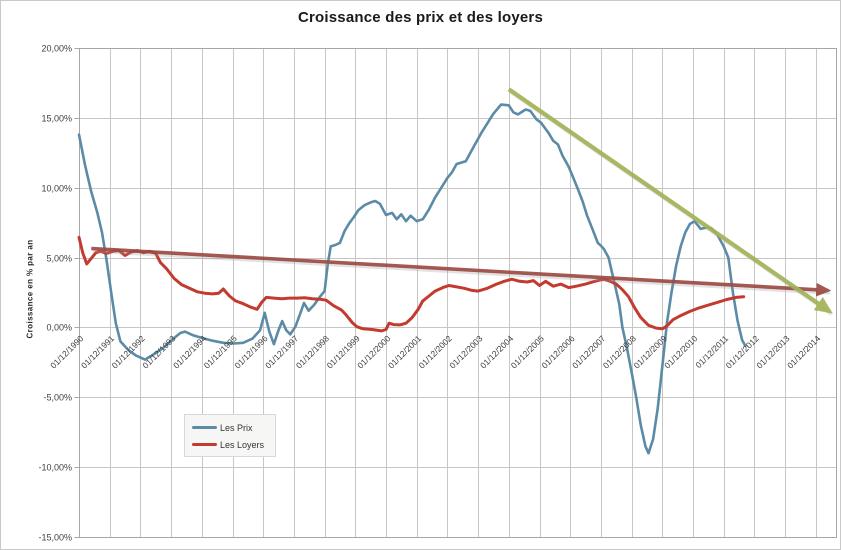  I want to click on svg-text: 5,00%, so click(59, 259).